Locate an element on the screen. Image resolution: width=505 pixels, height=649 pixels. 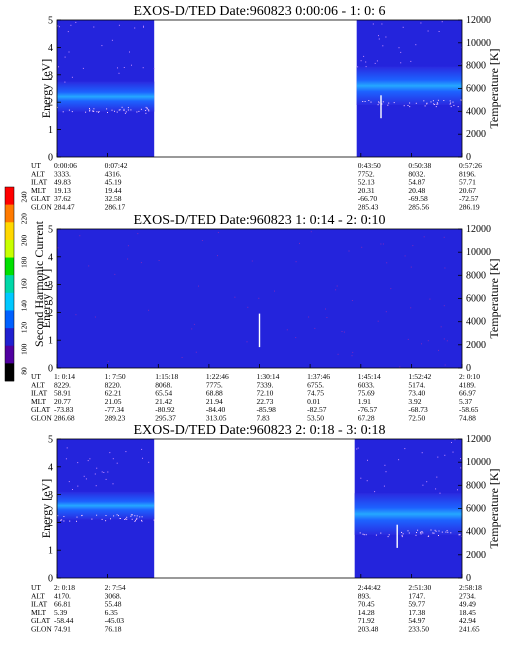
ephemeris-value: 74.91 is located at coordinates (62, 629).